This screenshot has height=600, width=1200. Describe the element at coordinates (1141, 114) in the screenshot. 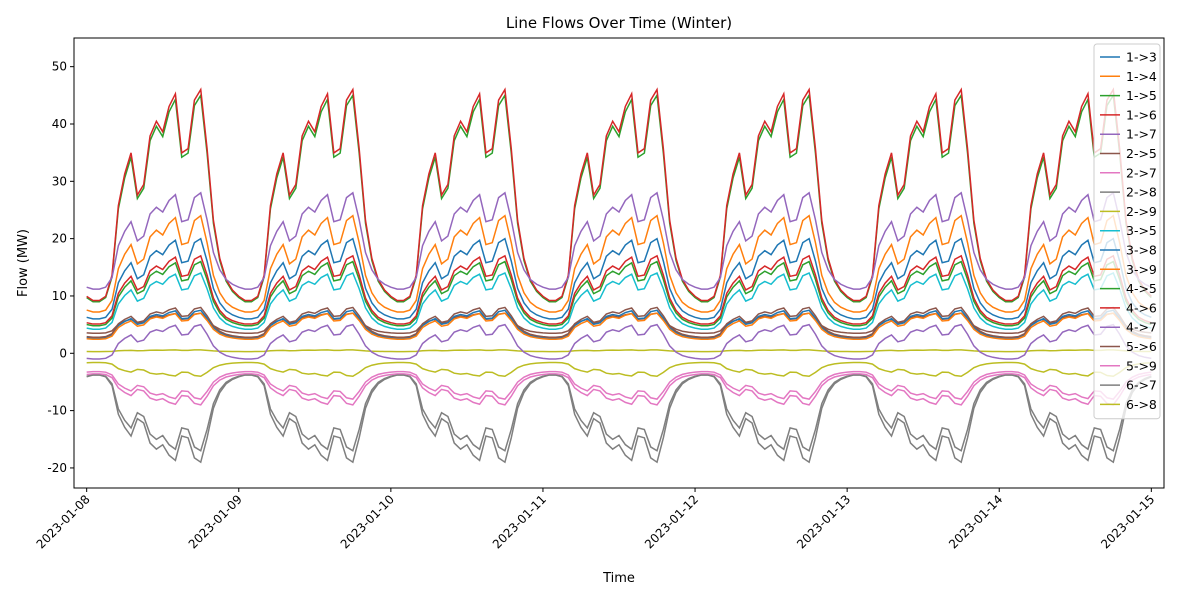

I see `legend-label: 1->6` at that location.